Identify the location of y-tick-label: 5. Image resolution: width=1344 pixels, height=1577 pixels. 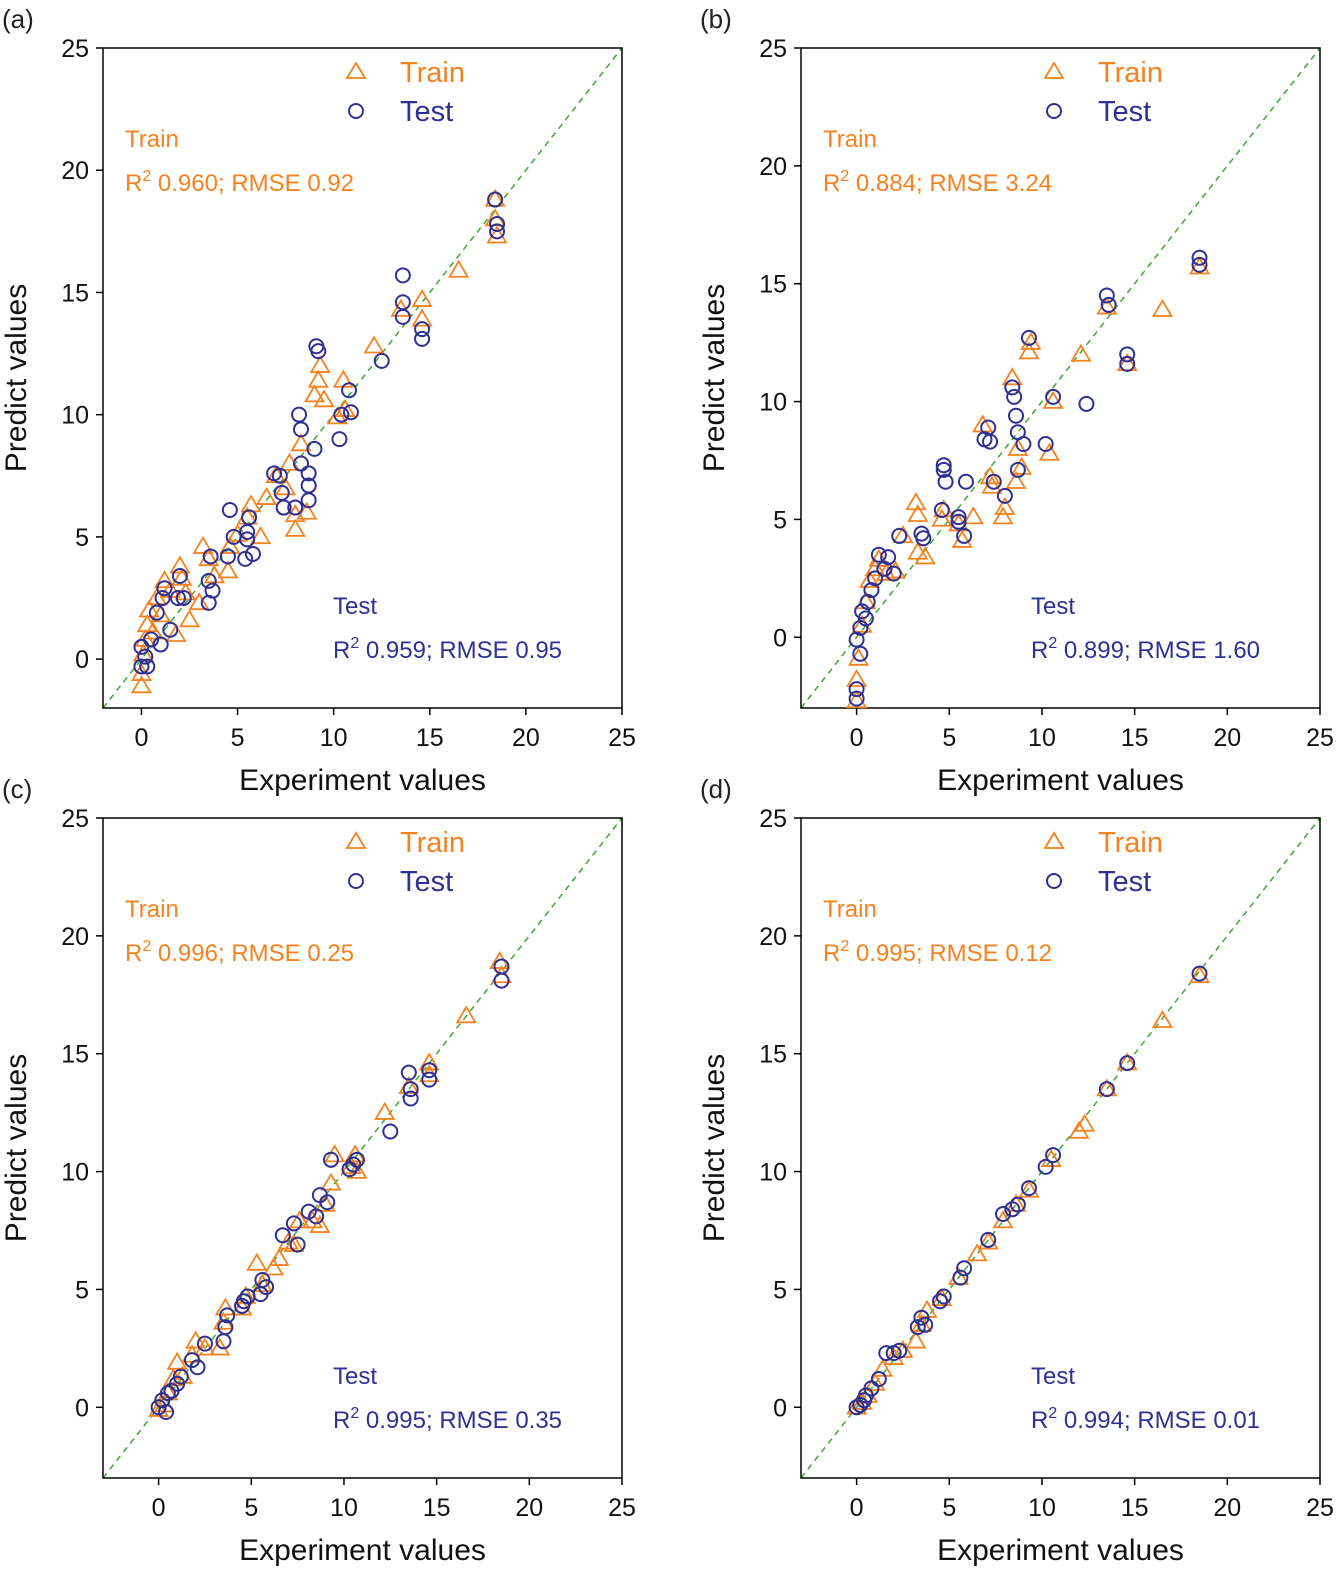
(82, 538).